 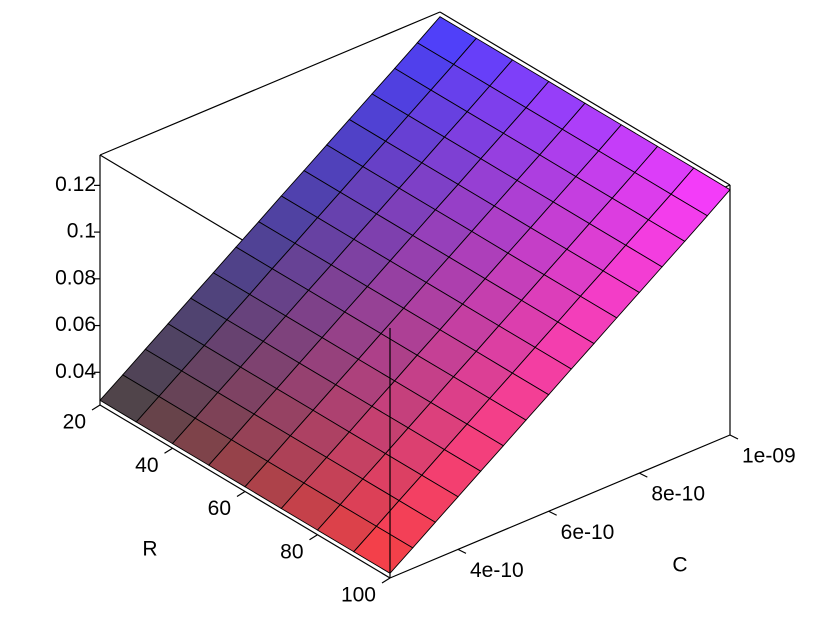 I want to click on z-tick-label: 0.1, so click(x=81, y=231).